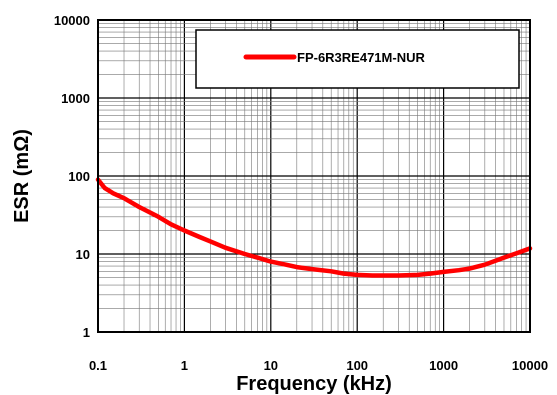 The width and height of the screenshot is (557, 395). I want to click on y-axis-title: ESR (mΩ), so click(22, 176).